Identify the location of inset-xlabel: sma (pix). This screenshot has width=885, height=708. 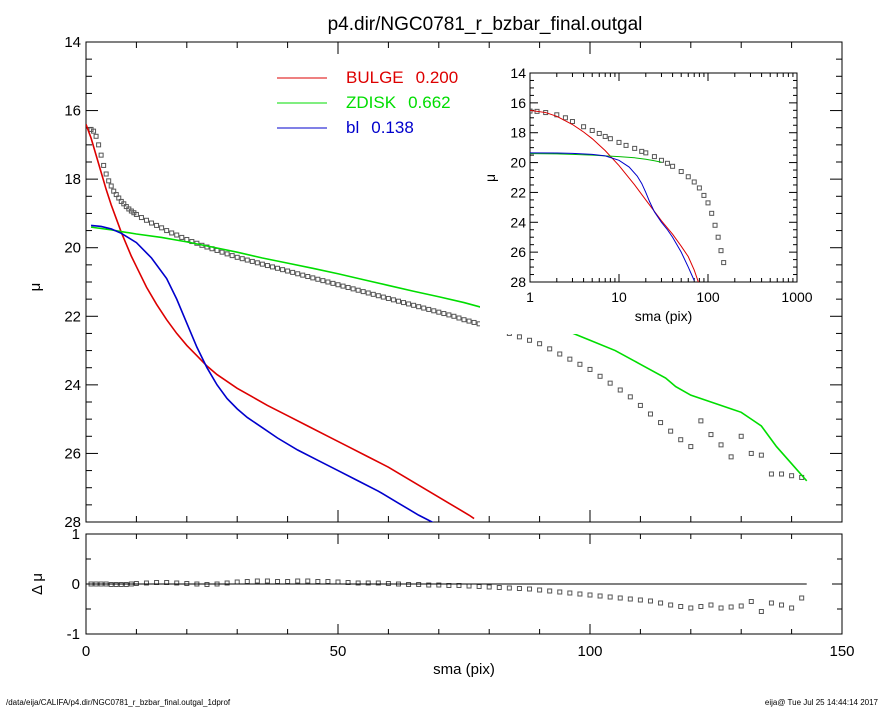
(664, 316).